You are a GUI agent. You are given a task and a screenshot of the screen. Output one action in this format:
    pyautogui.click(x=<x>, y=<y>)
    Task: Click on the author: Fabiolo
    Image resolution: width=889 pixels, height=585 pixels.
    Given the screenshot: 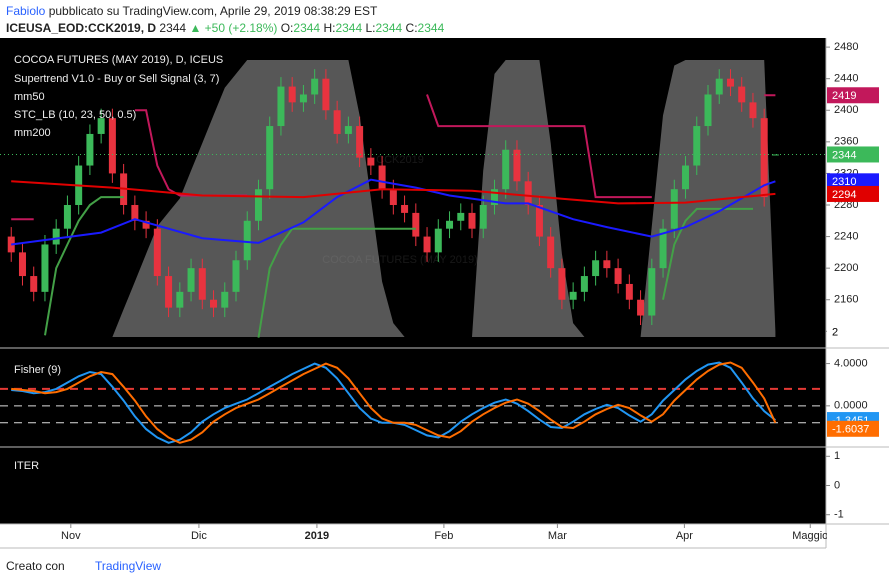 What is the action you would take?
    pyautogui.click(x=26, y=11)
    